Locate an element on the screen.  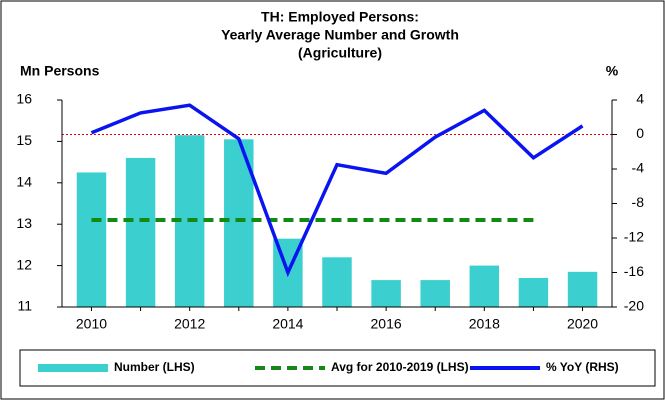
legend-frame is located at coordinates (337, 368).